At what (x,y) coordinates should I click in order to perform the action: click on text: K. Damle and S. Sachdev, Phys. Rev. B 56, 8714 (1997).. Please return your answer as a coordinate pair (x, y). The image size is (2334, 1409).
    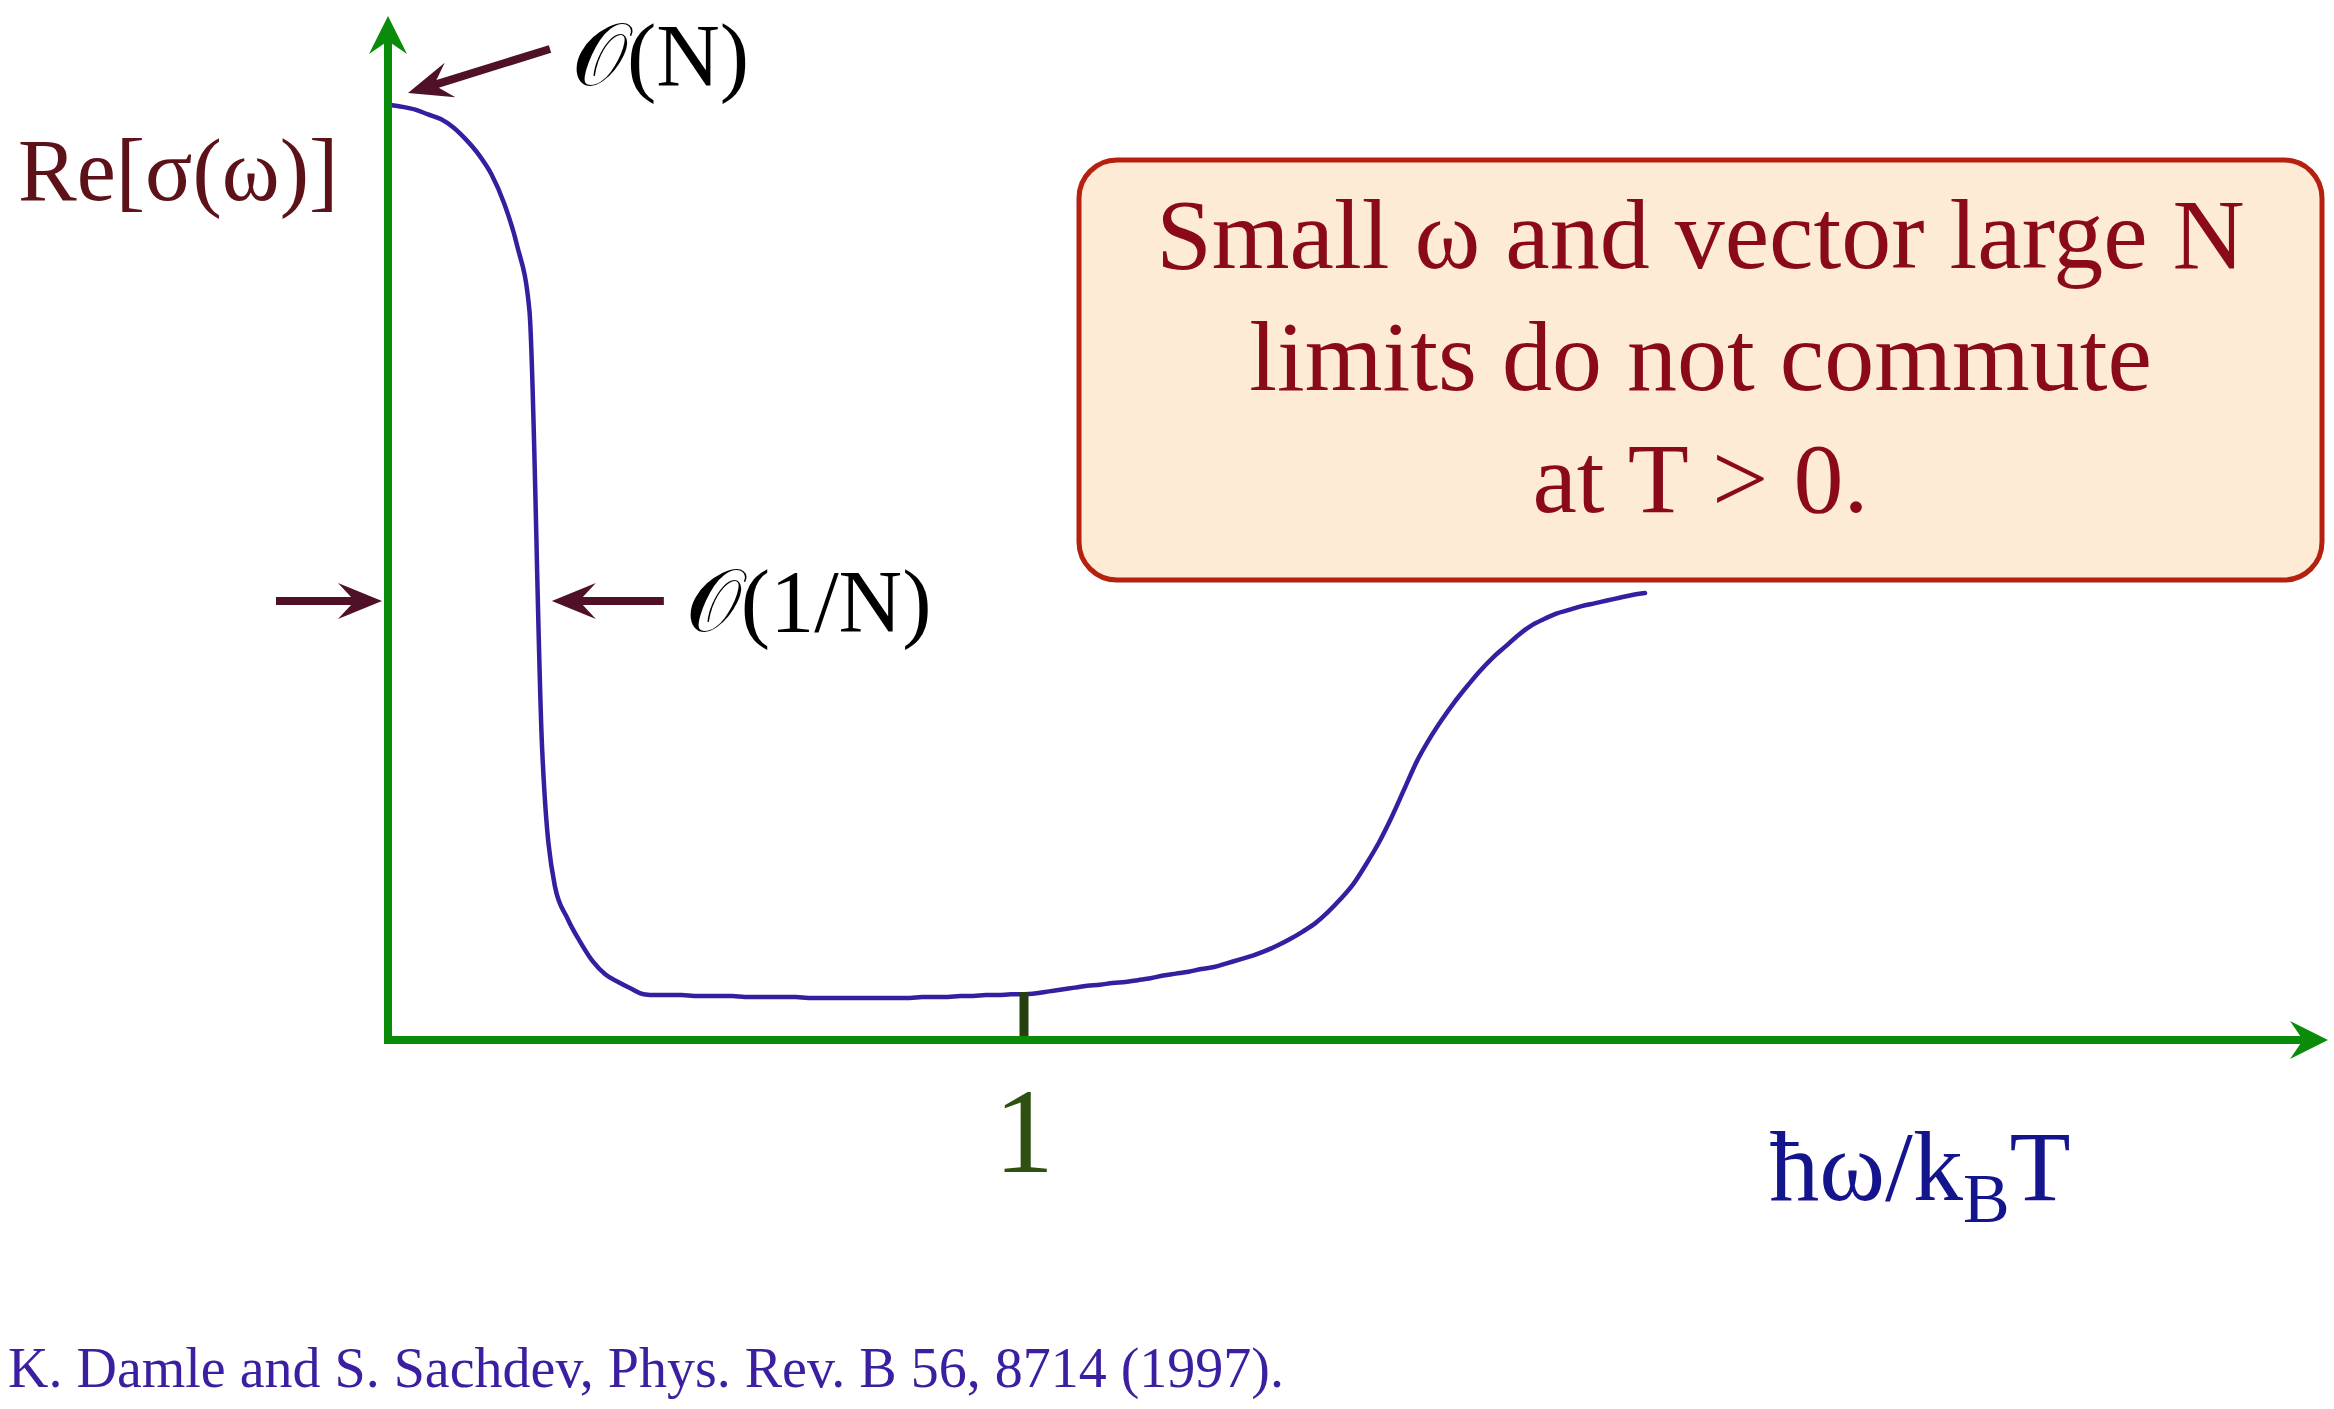
    Looking at the image, I should click on (646, 1368).